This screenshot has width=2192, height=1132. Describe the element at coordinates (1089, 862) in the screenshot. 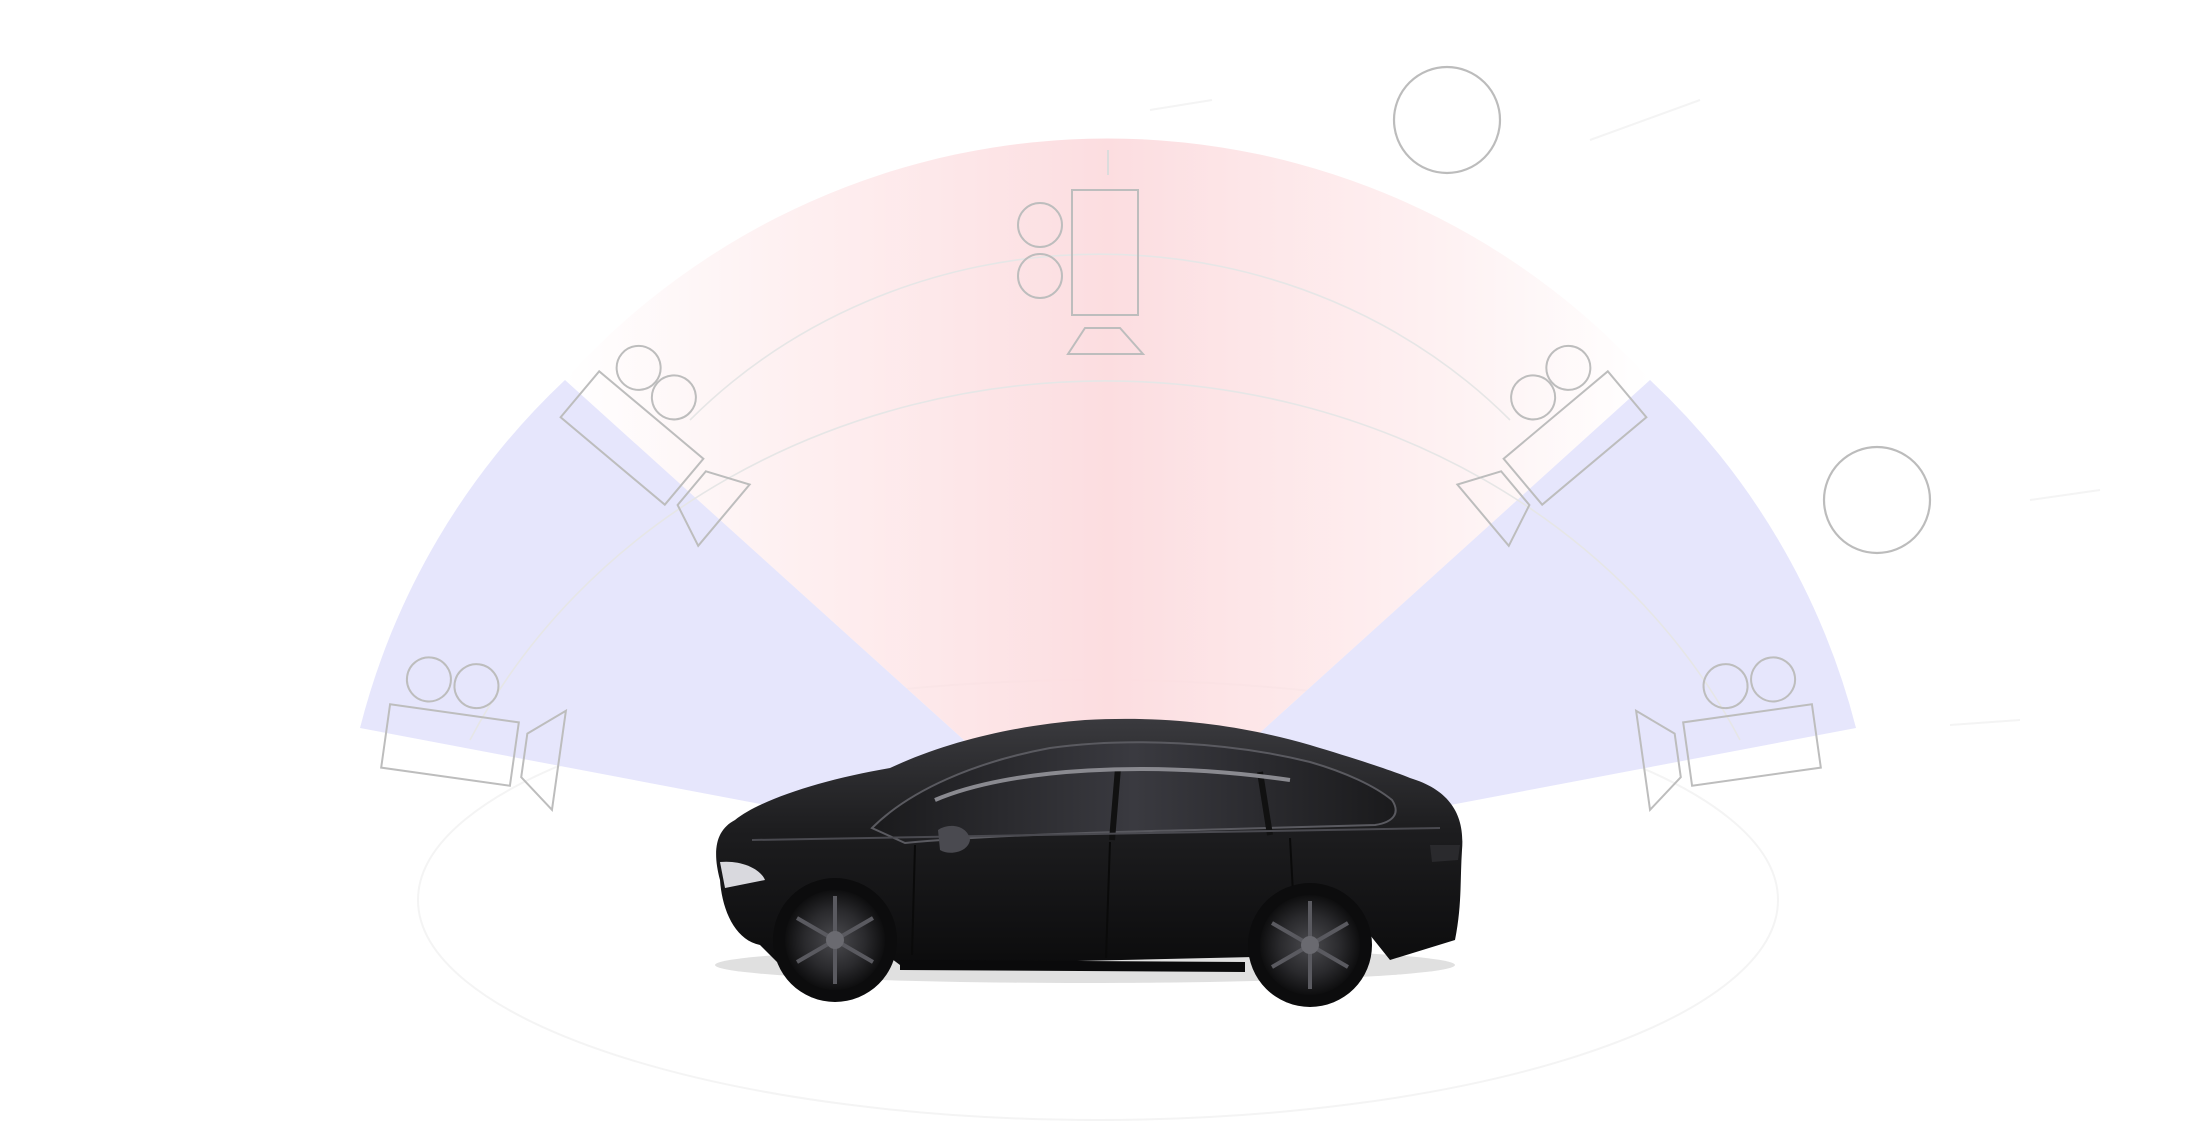

I see `sedan-car-icon` at that location.